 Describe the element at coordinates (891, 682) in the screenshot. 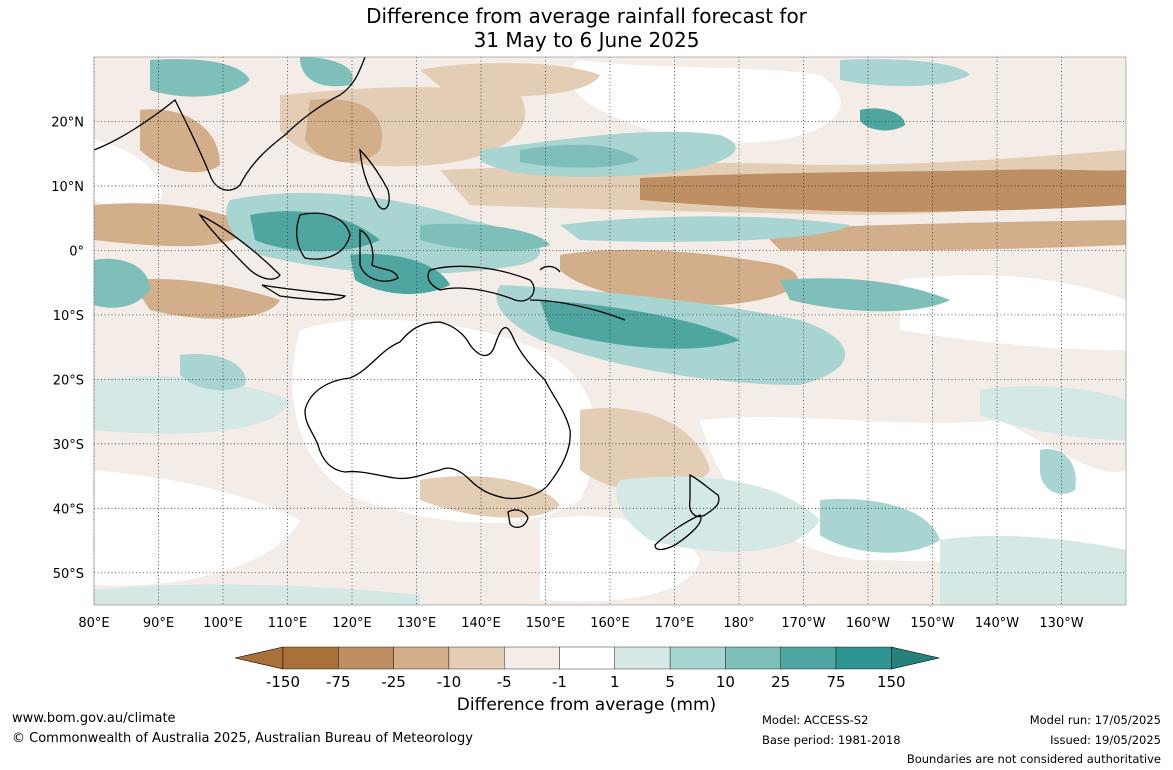

I see `colorbar-tick-label: 150` at that location.